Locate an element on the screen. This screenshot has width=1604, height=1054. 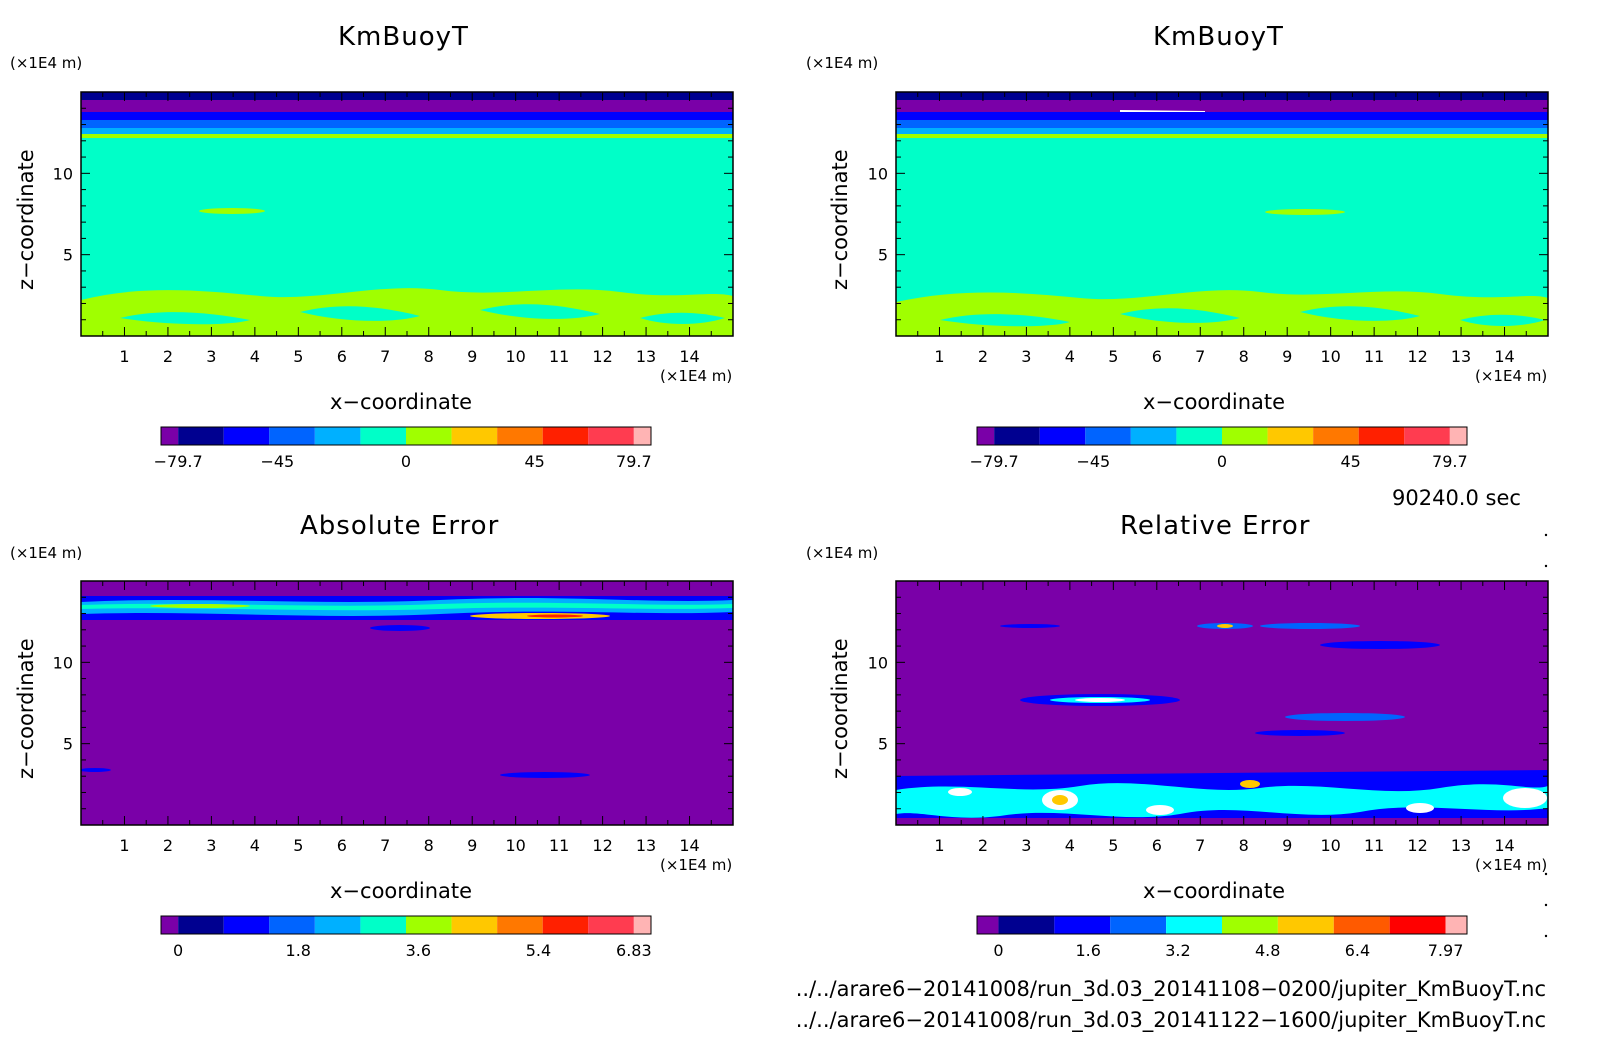
white-streak is located at coordinates (1162, 111).